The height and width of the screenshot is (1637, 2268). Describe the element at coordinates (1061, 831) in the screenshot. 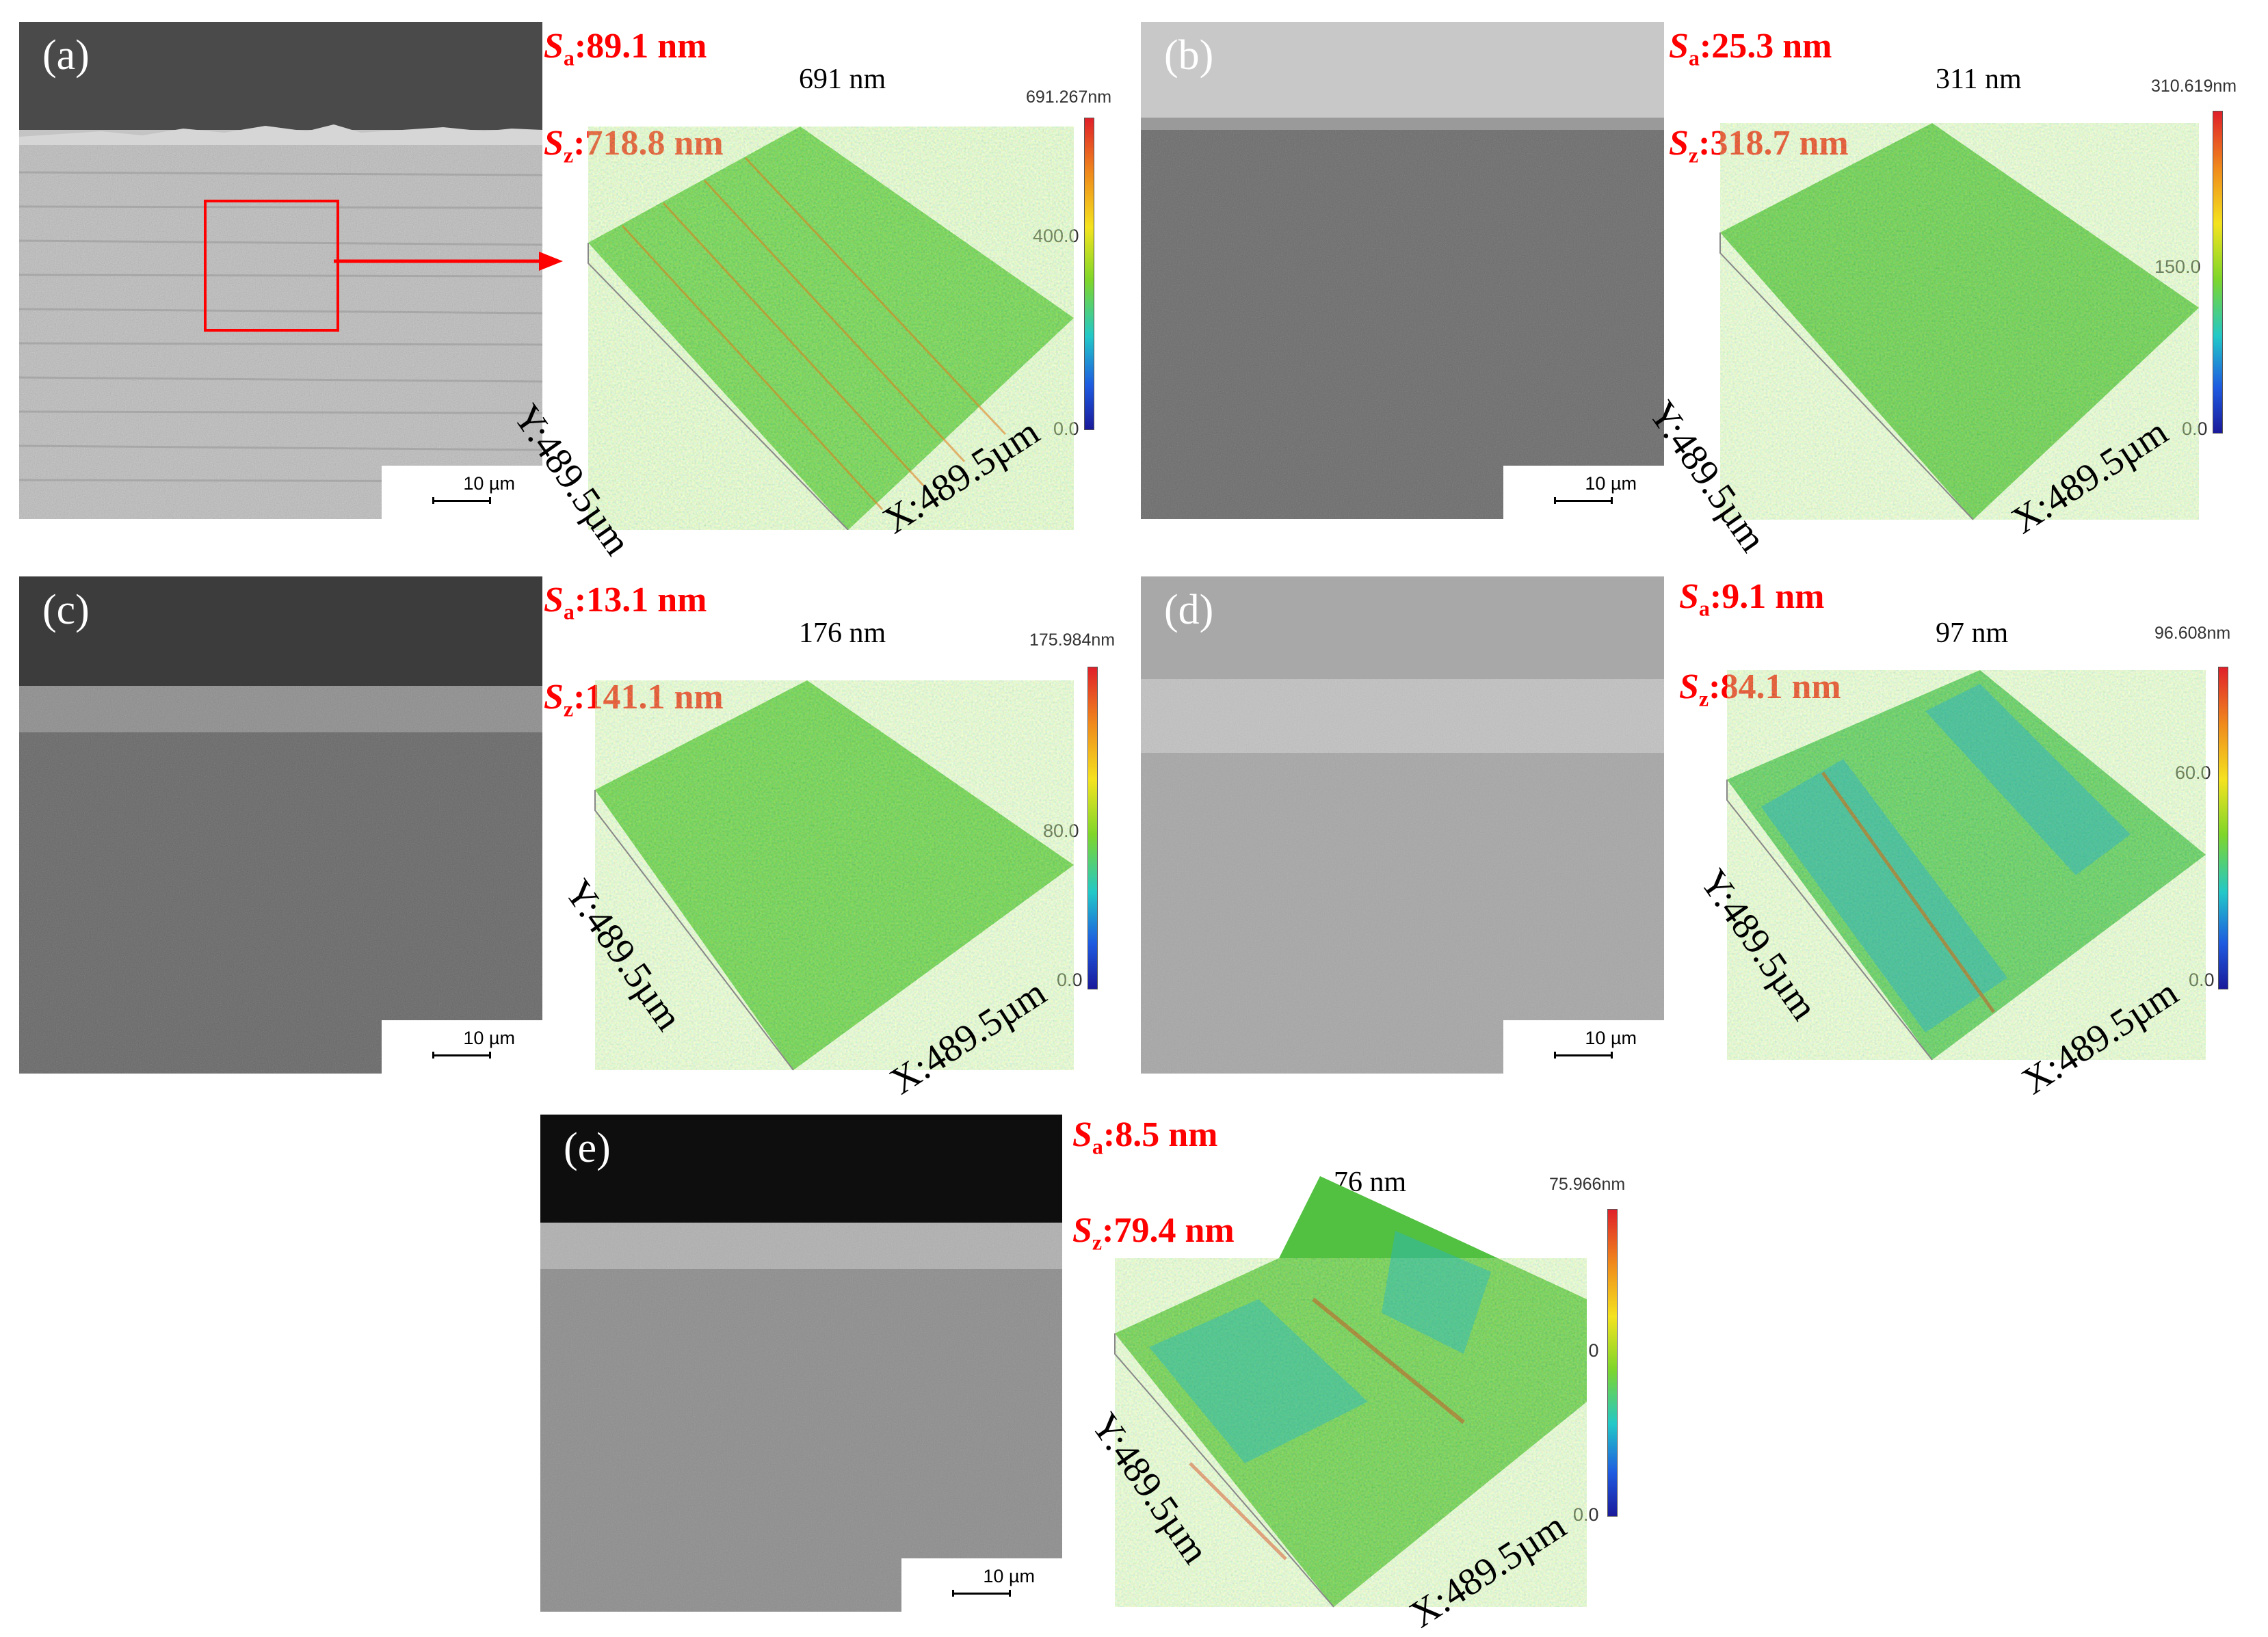

I see `colorbar-mid: 80.0` at that location.